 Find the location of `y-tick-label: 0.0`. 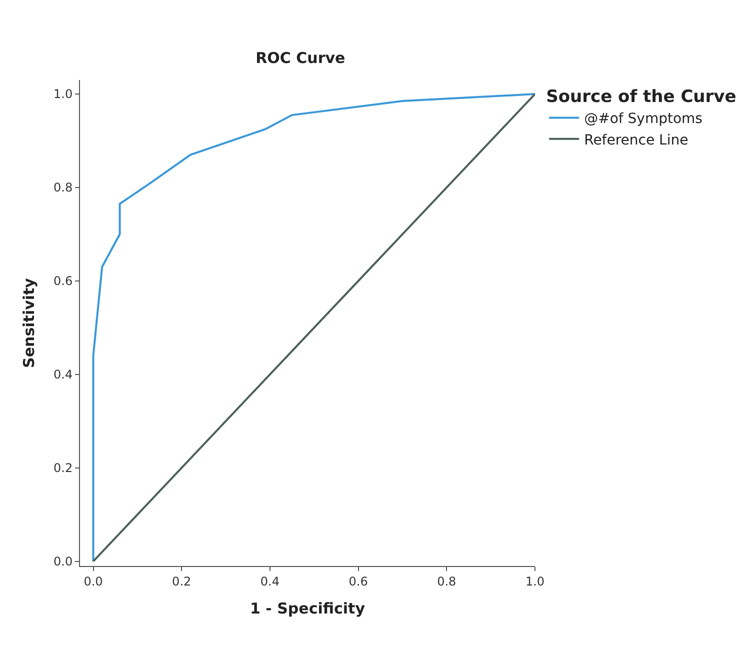

y-tick-label: 0.0 is located at coordinates (63, 561).